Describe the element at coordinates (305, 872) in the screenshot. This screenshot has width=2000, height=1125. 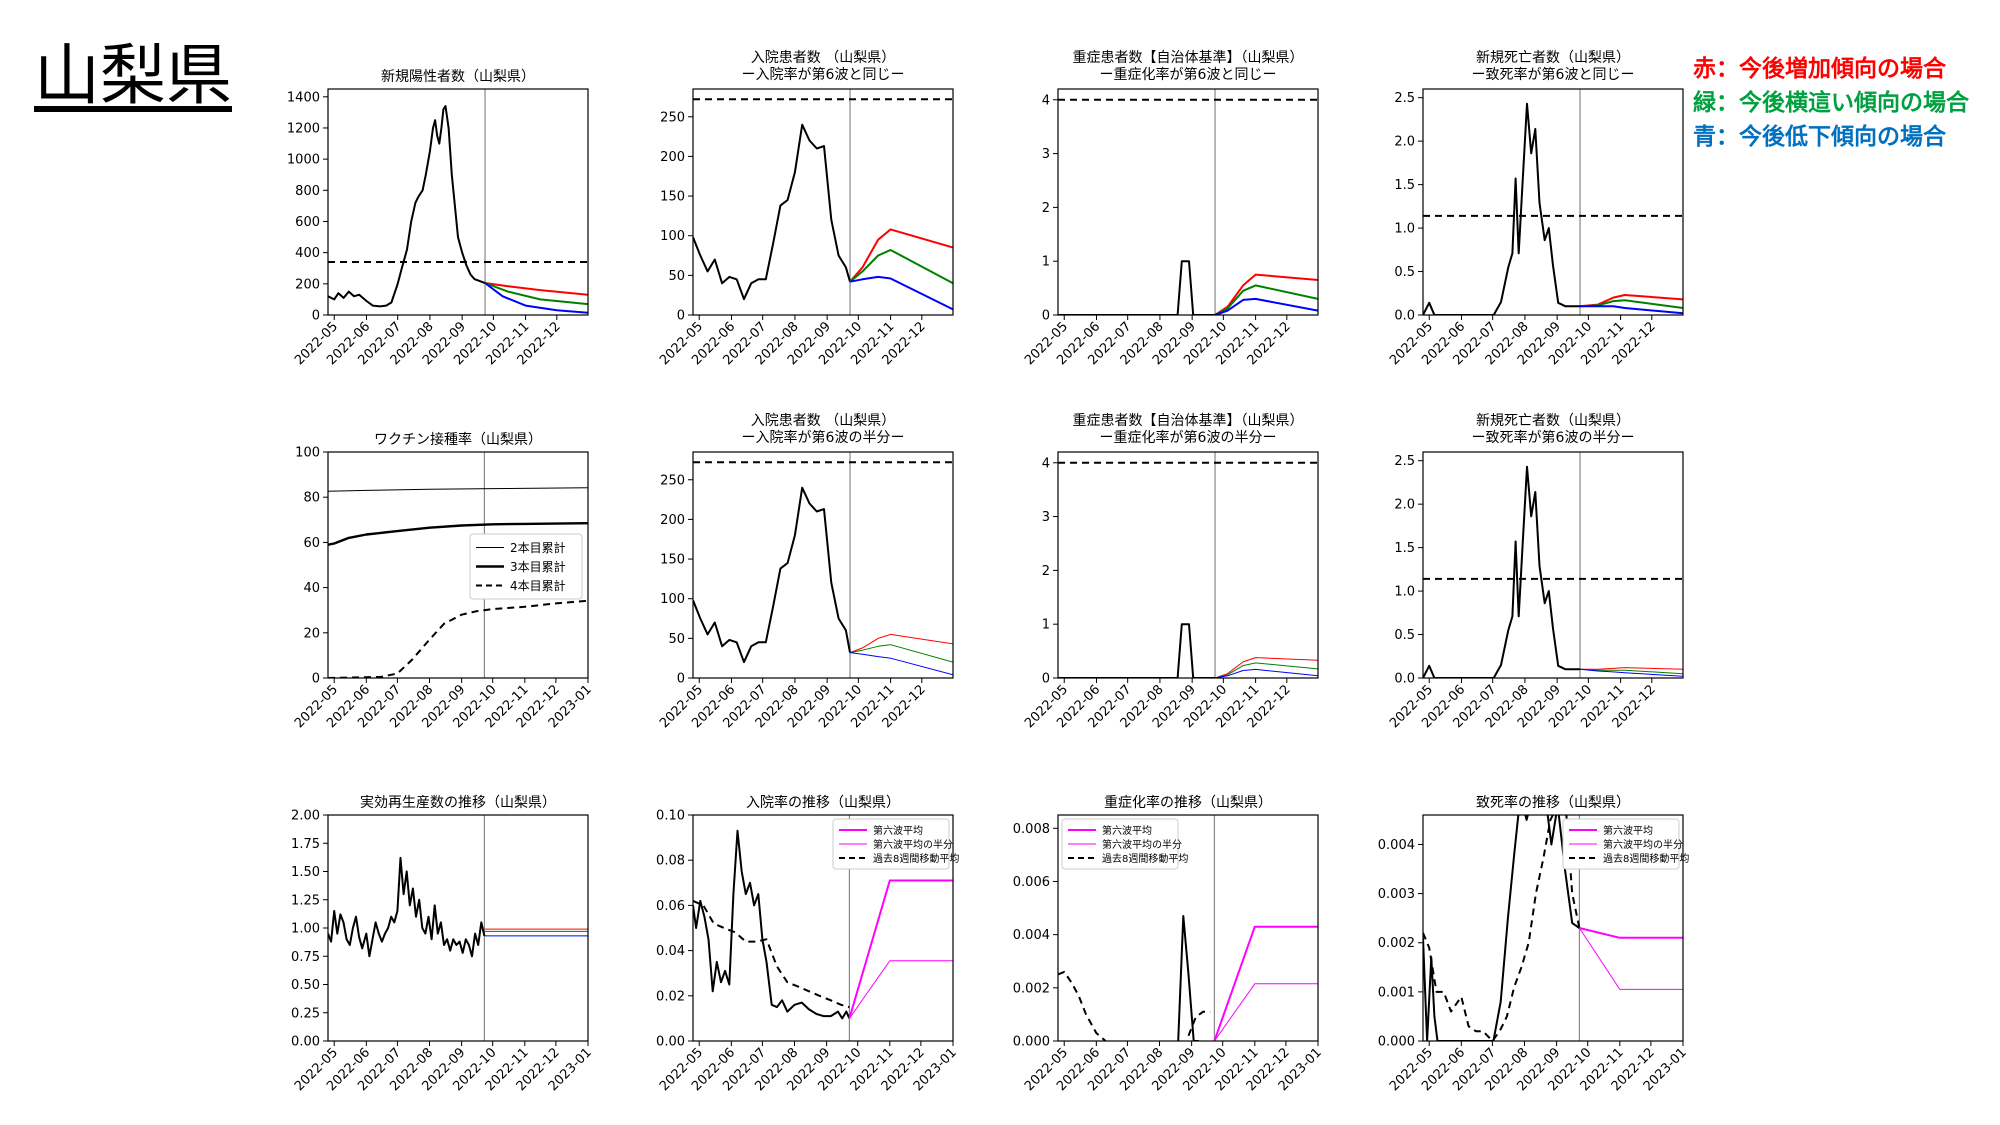
I see `y-tick-label: 1.50` at that location.